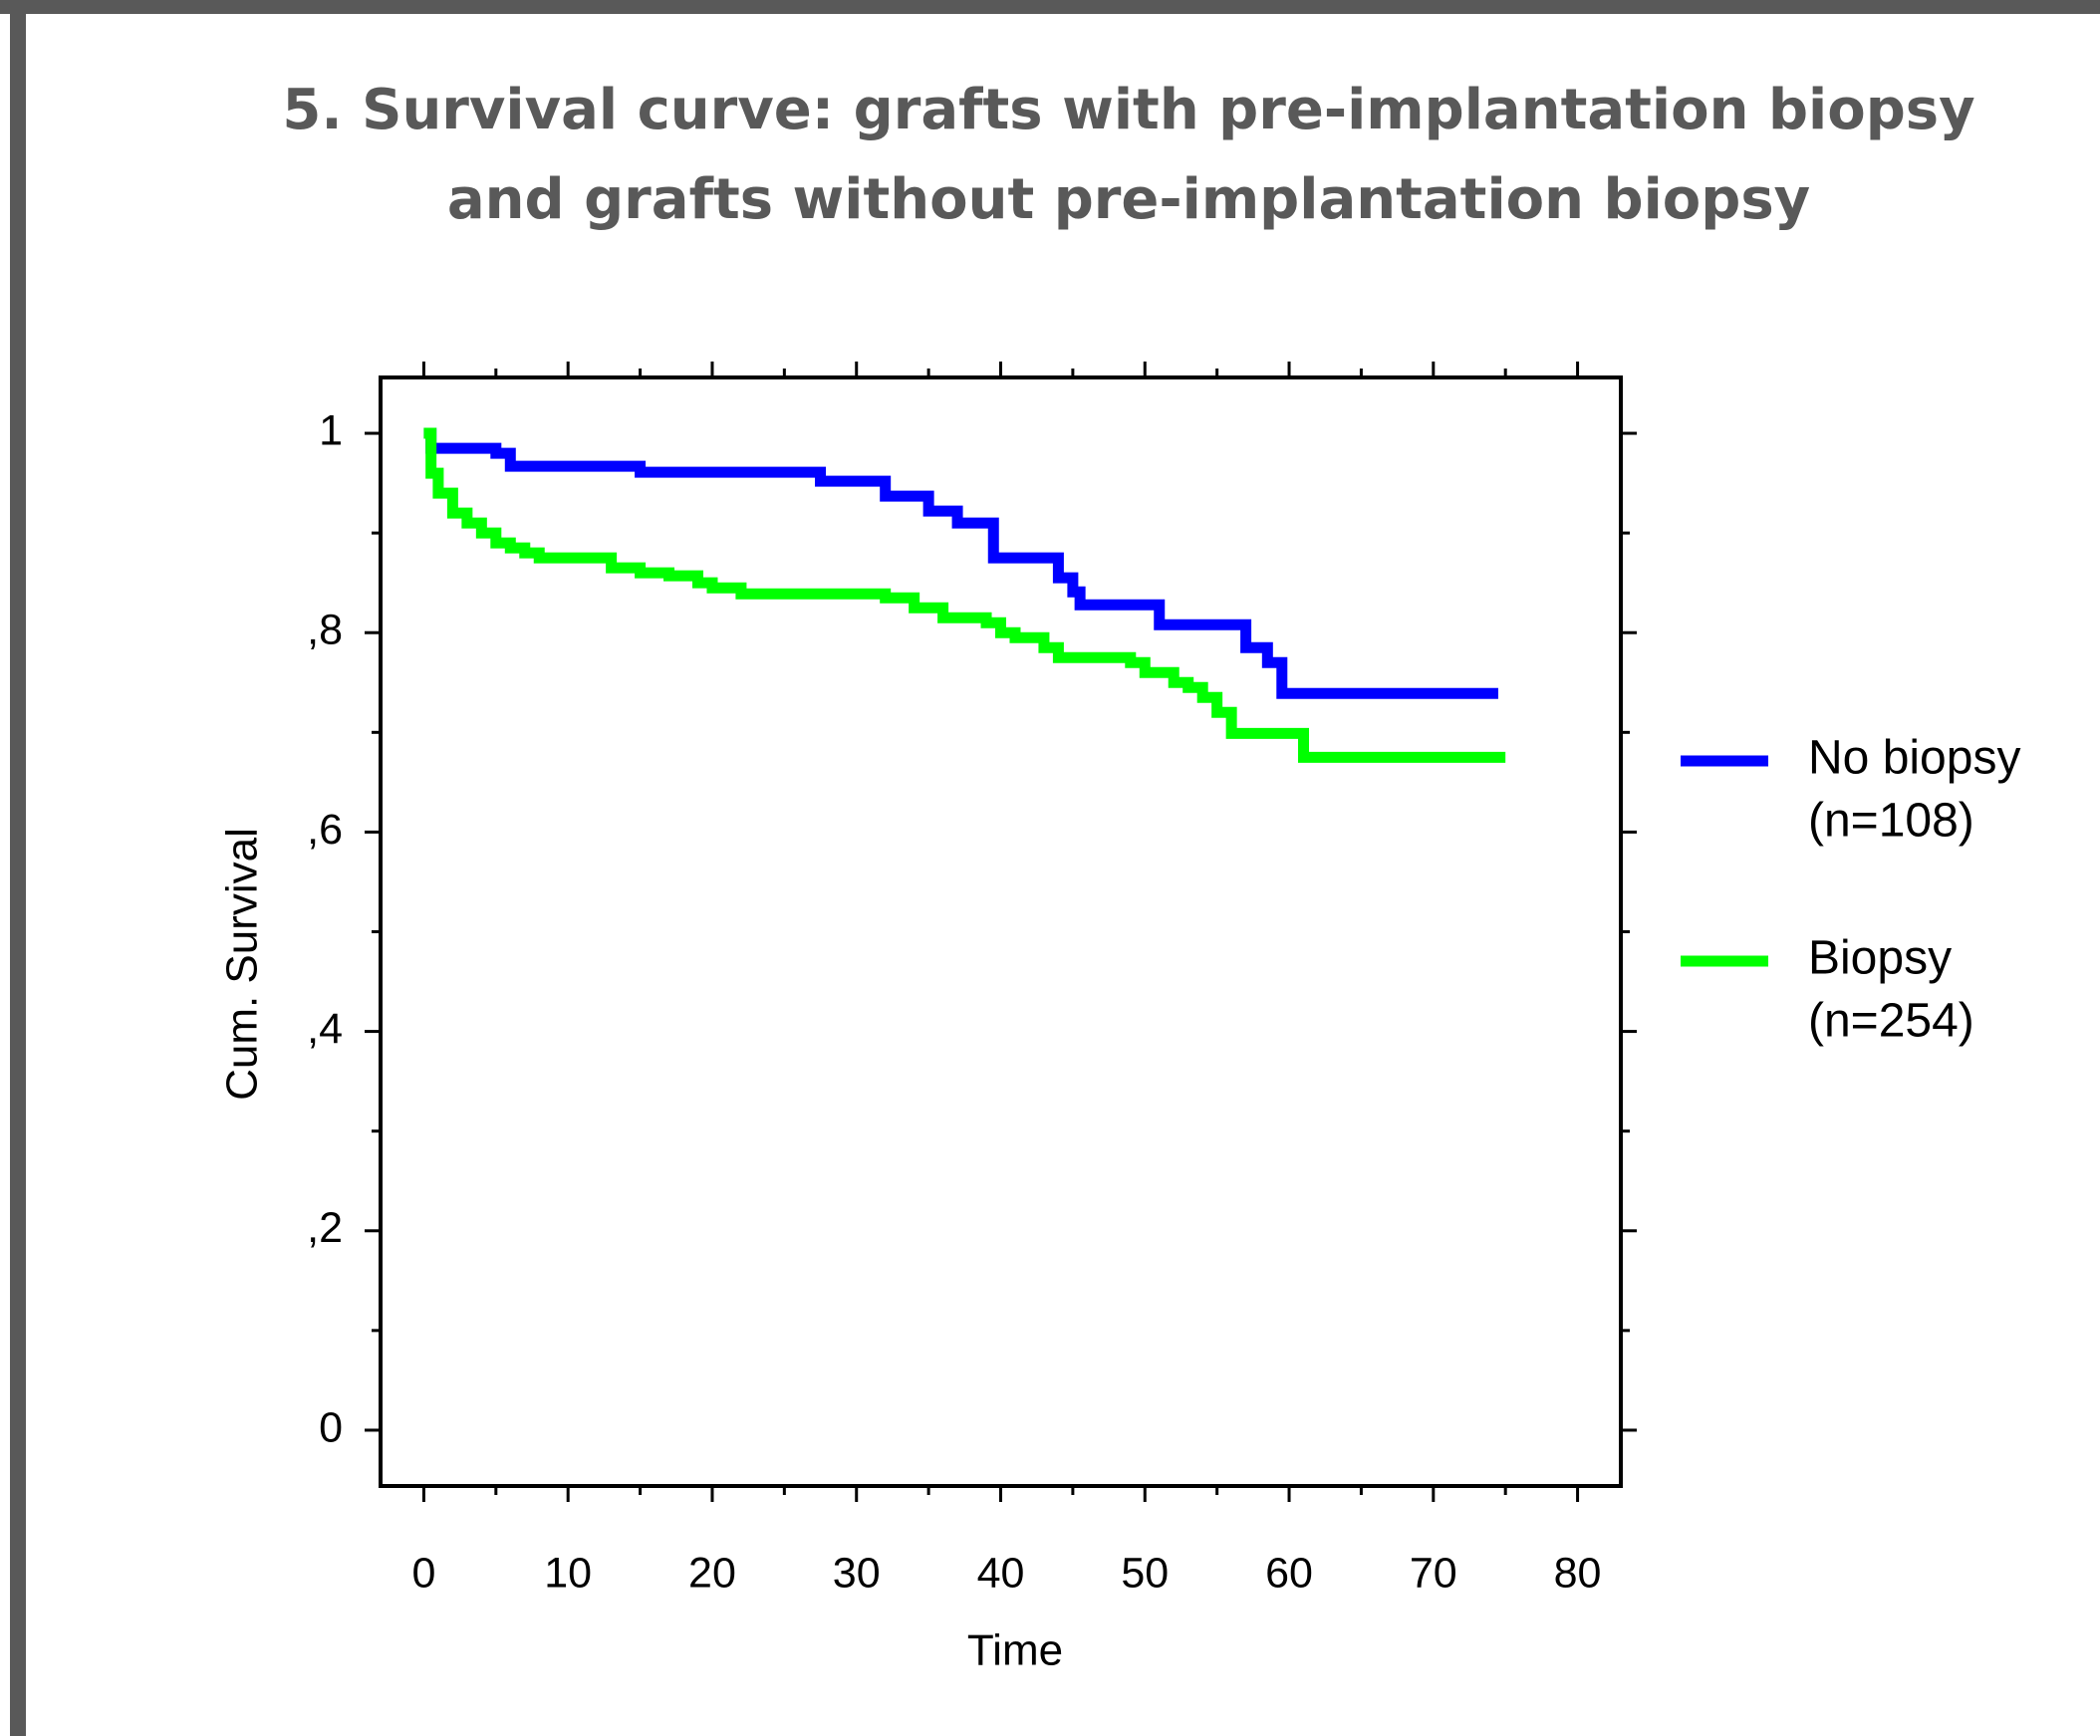 The image size is (2100, 1736). What do you see at coordinates (1289, 1573) in the screenshot?
I see `x-tick-label: 60` at bounding box center [1289, 1573].